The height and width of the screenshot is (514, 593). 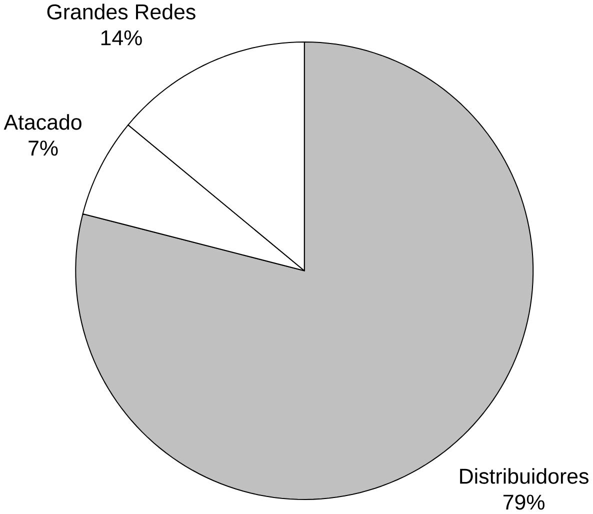 What do you see at coordinates (524, 476) in the screenshot?
I see `slice-label: Distribuidores` at bounding box center [524, 476].